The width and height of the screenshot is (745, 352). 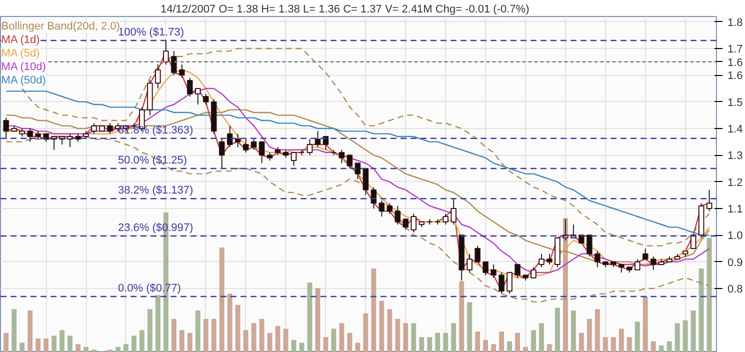 What do you see at coordinates (735, 130) in the screenshot?
I see `y-tick-label: 1.4` at bounding box center [735, 130].